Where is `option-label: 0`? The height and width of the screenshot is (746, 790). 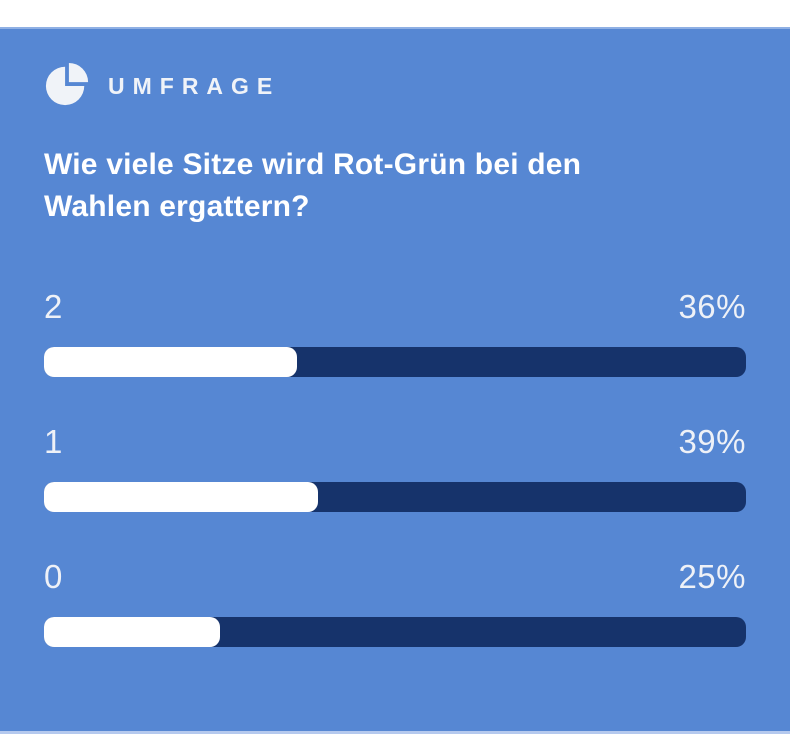
option-label: 0 is located at coordinates (53, 576).